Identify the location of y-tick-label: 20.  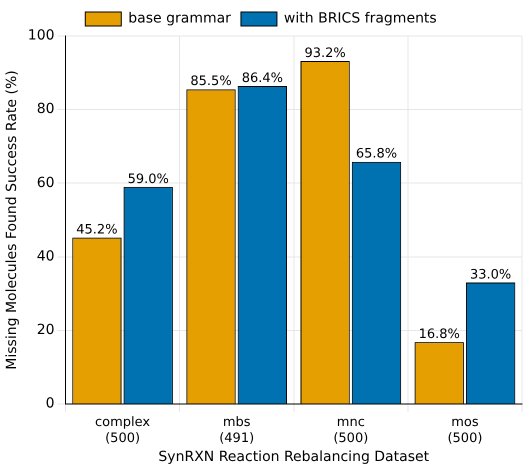
(45, 330).